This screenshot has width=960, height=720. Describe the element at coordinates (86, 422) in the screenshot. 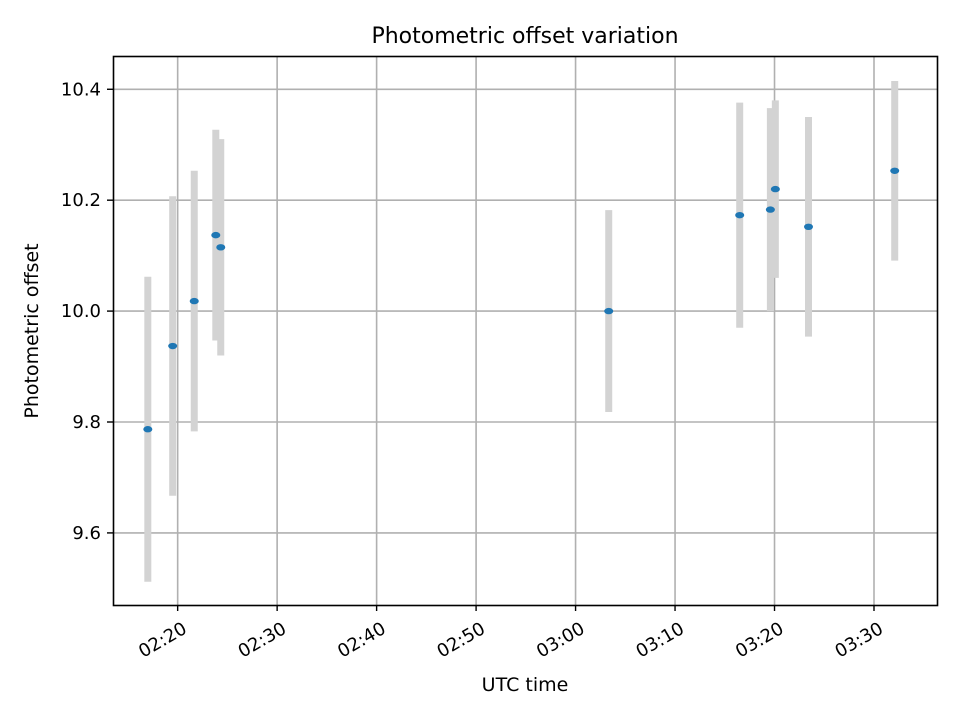

I see `y-tick-label: 9.8` at that location.